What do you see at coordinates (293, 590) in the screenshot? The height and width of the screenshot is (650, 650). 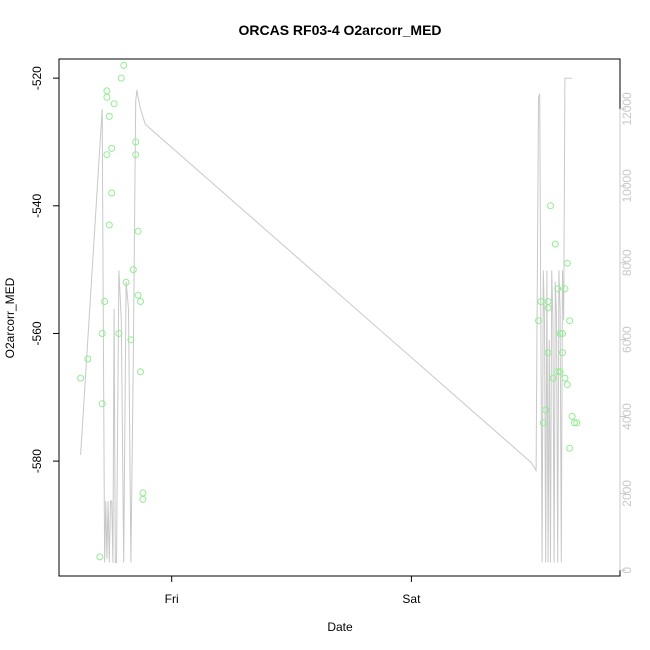 I see `x-axis: Fri Sat` at bounding box center [293, 590].